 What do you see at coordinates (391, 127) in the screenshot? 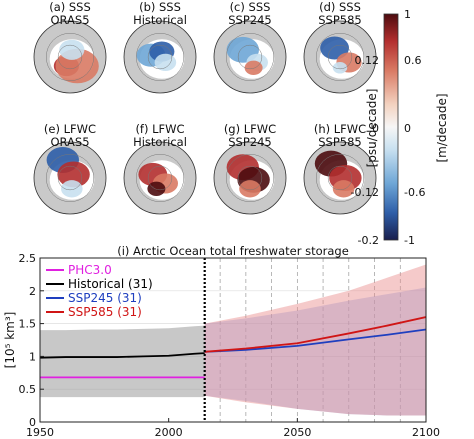
I see `colorbar-gradient` at bounding box center [391, 127].